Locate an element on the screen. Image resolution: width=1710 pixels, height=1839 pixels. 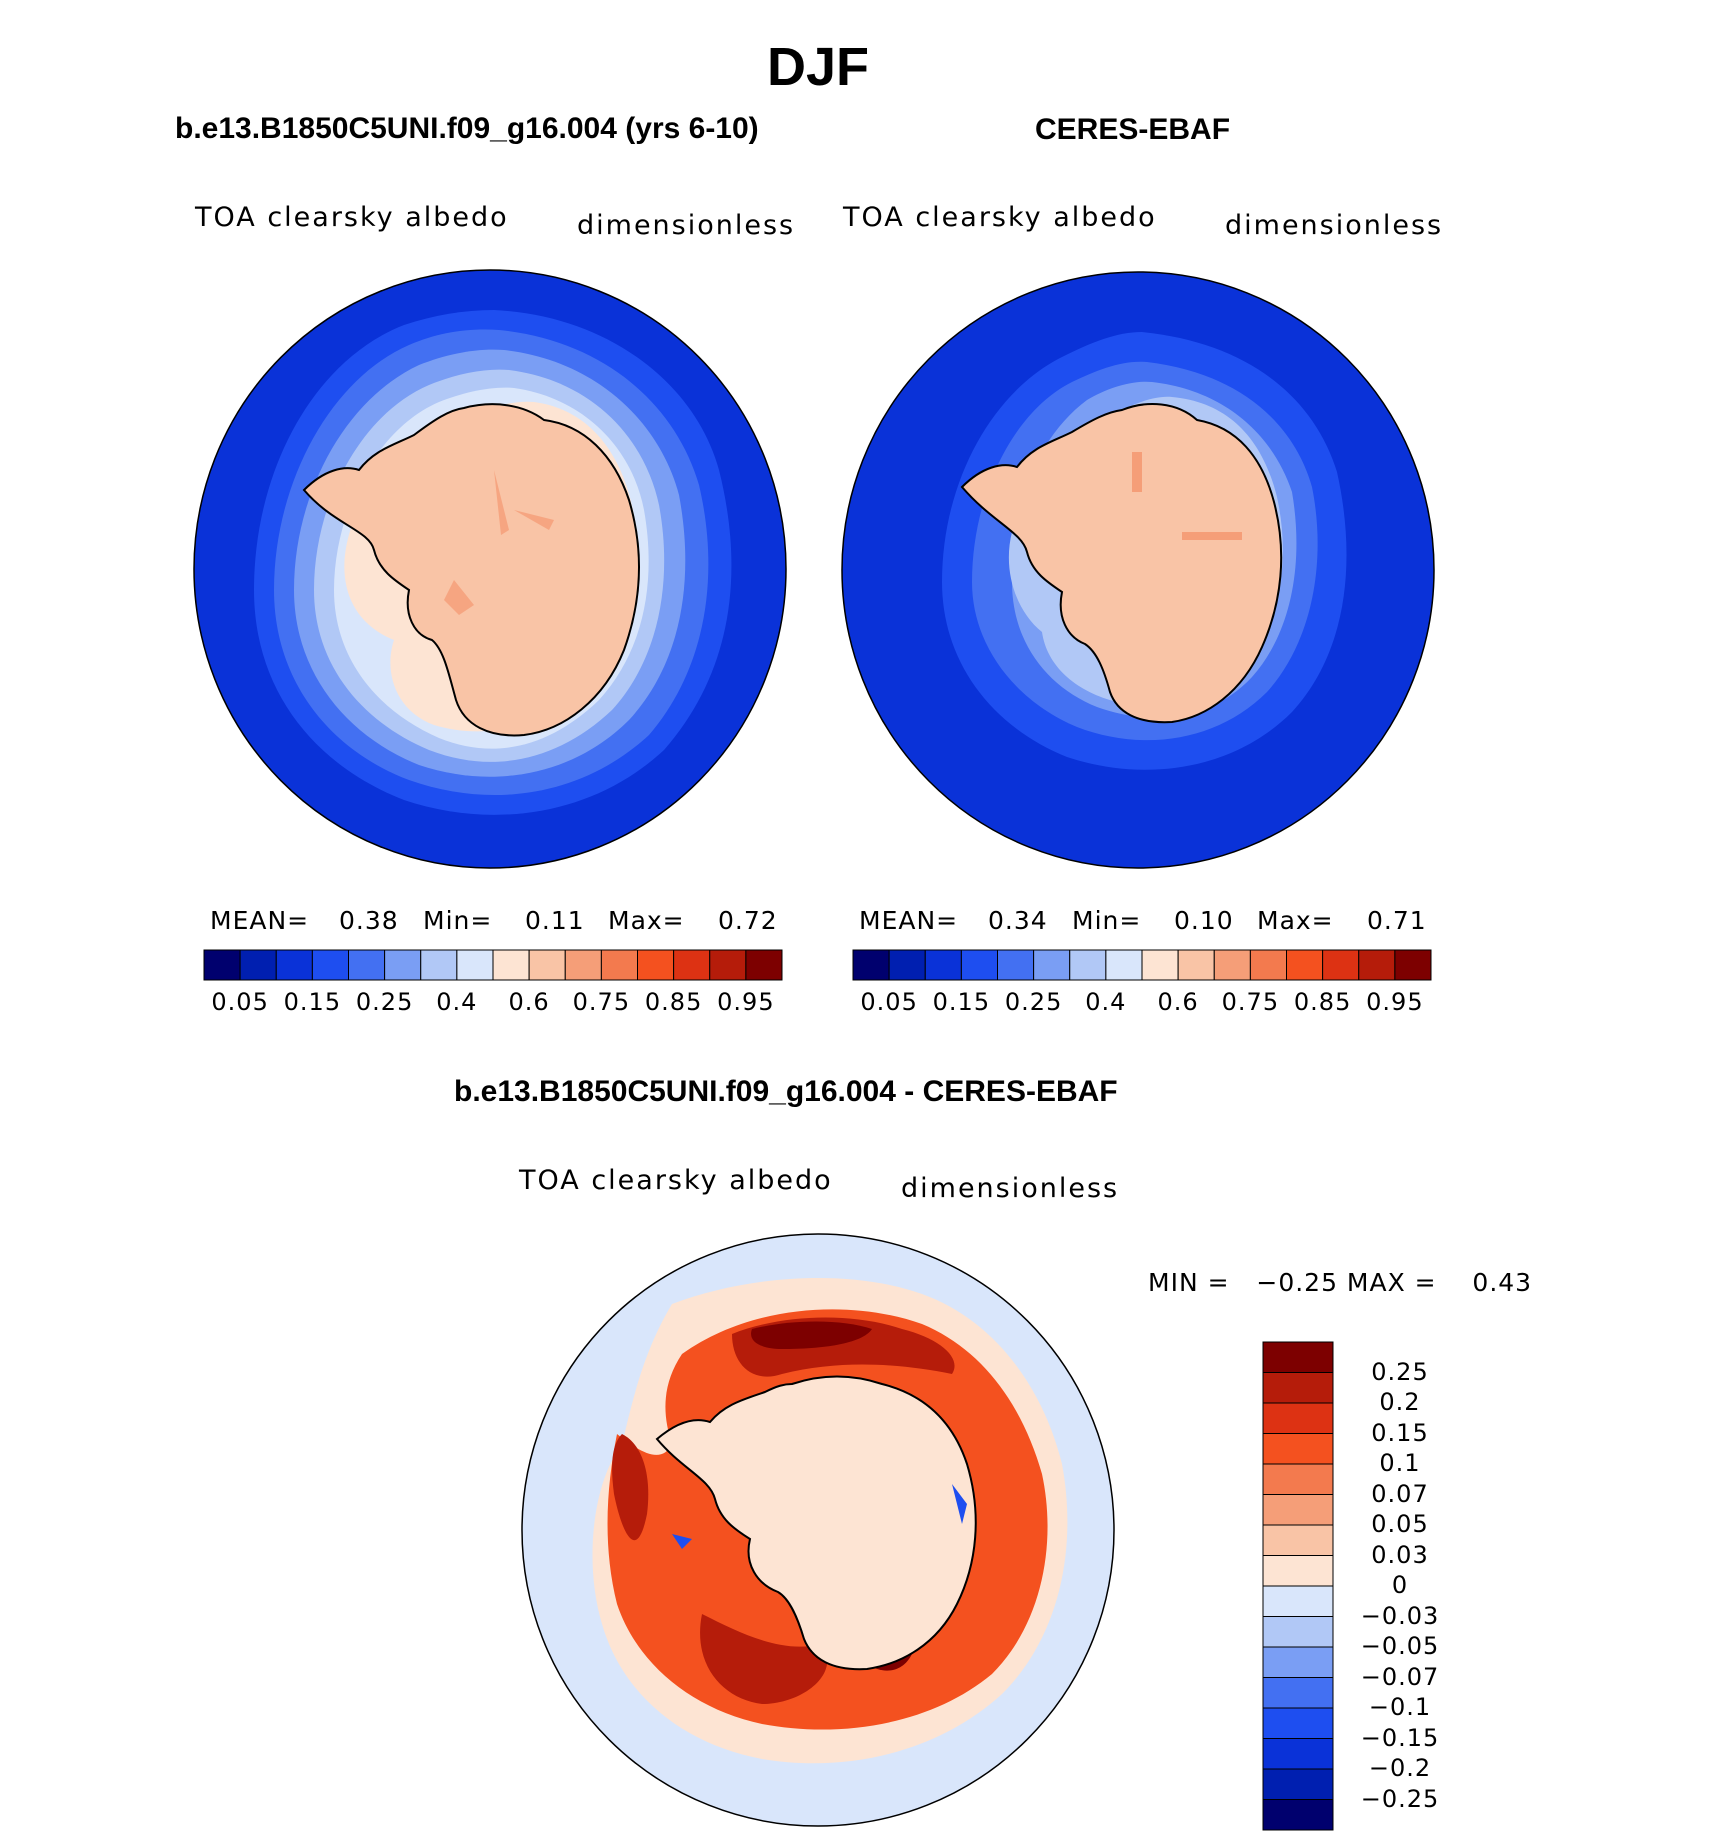
obs-colorbar-tick-label: 0.4 is located at coordinates (1106, 1002).